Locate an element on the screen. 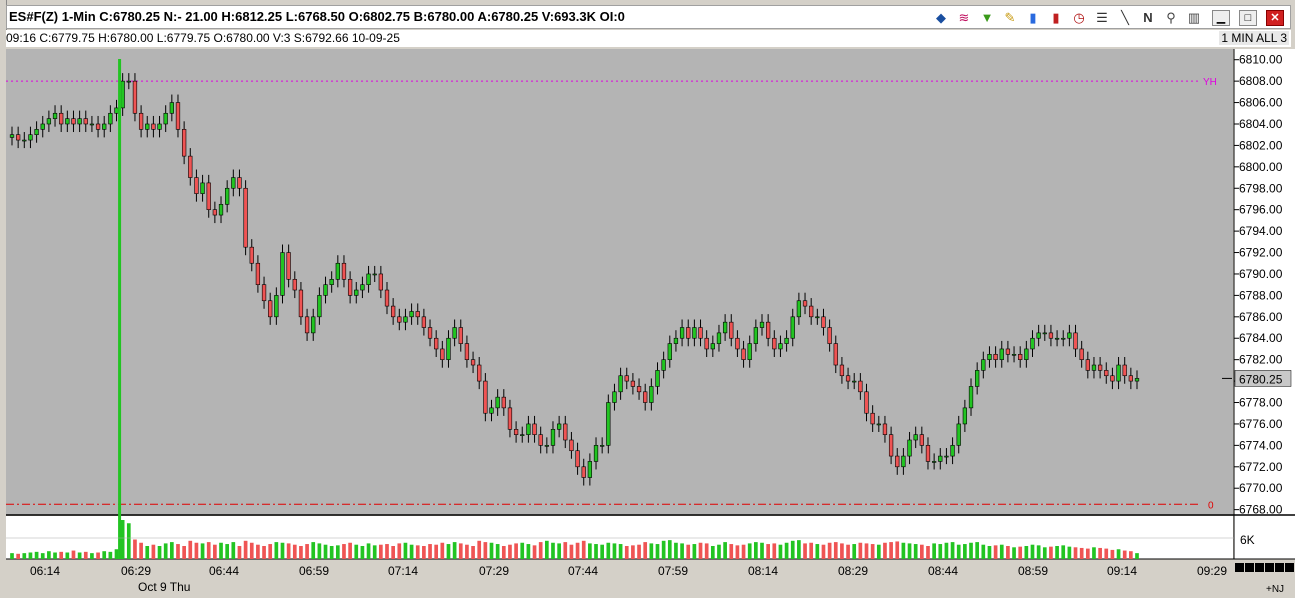  price-axis is located at coordinates (1264, 304).